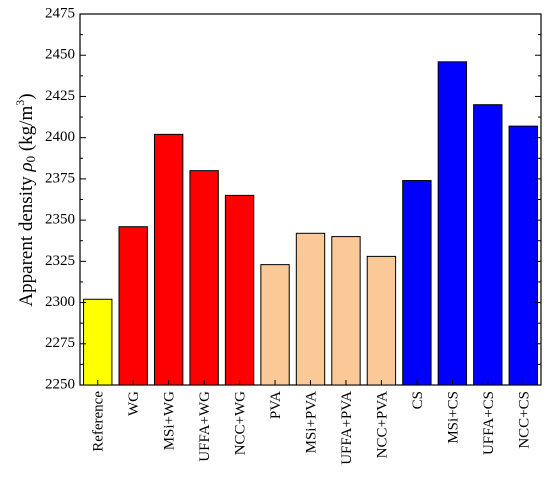 The height and width of the screenshot is (482, 550). I want to click on y-tick-label: 2250, so click(60, 384).